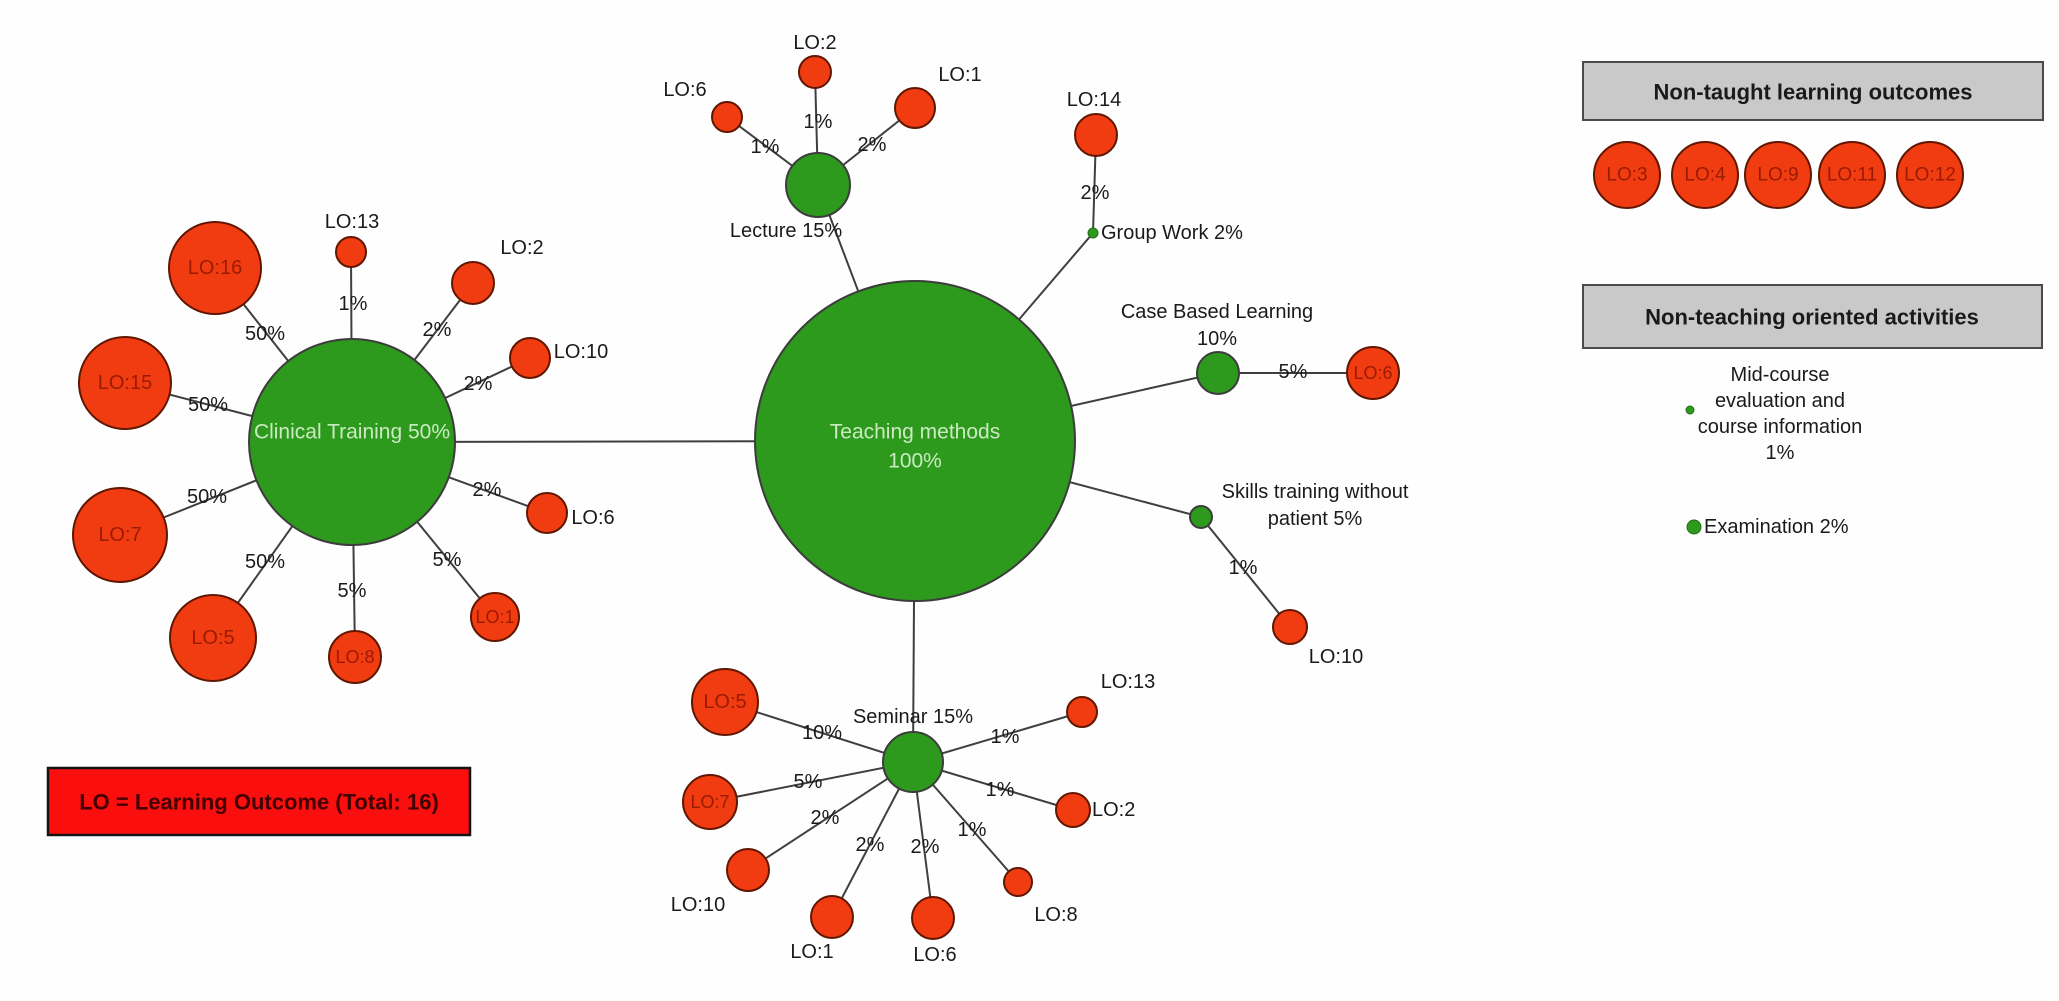 This screenshot has height=1001, width=2059. Describe the element at coordinates (1780, 453) in the screenshot. I see `mid-course-line4: 1%` at that location.